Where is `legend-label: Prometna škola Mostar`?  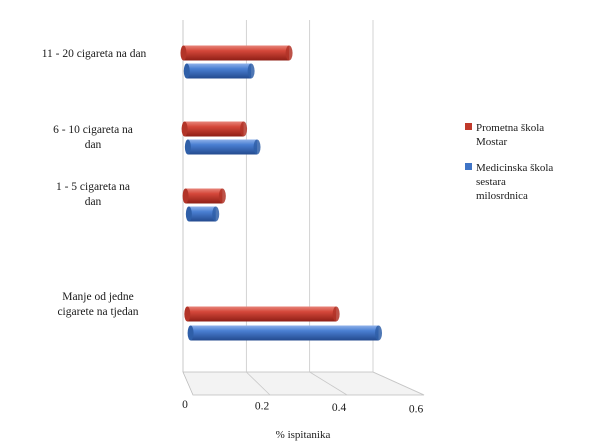 legend-label: Prometna škola Mostar is located at coordinates (510, 135).